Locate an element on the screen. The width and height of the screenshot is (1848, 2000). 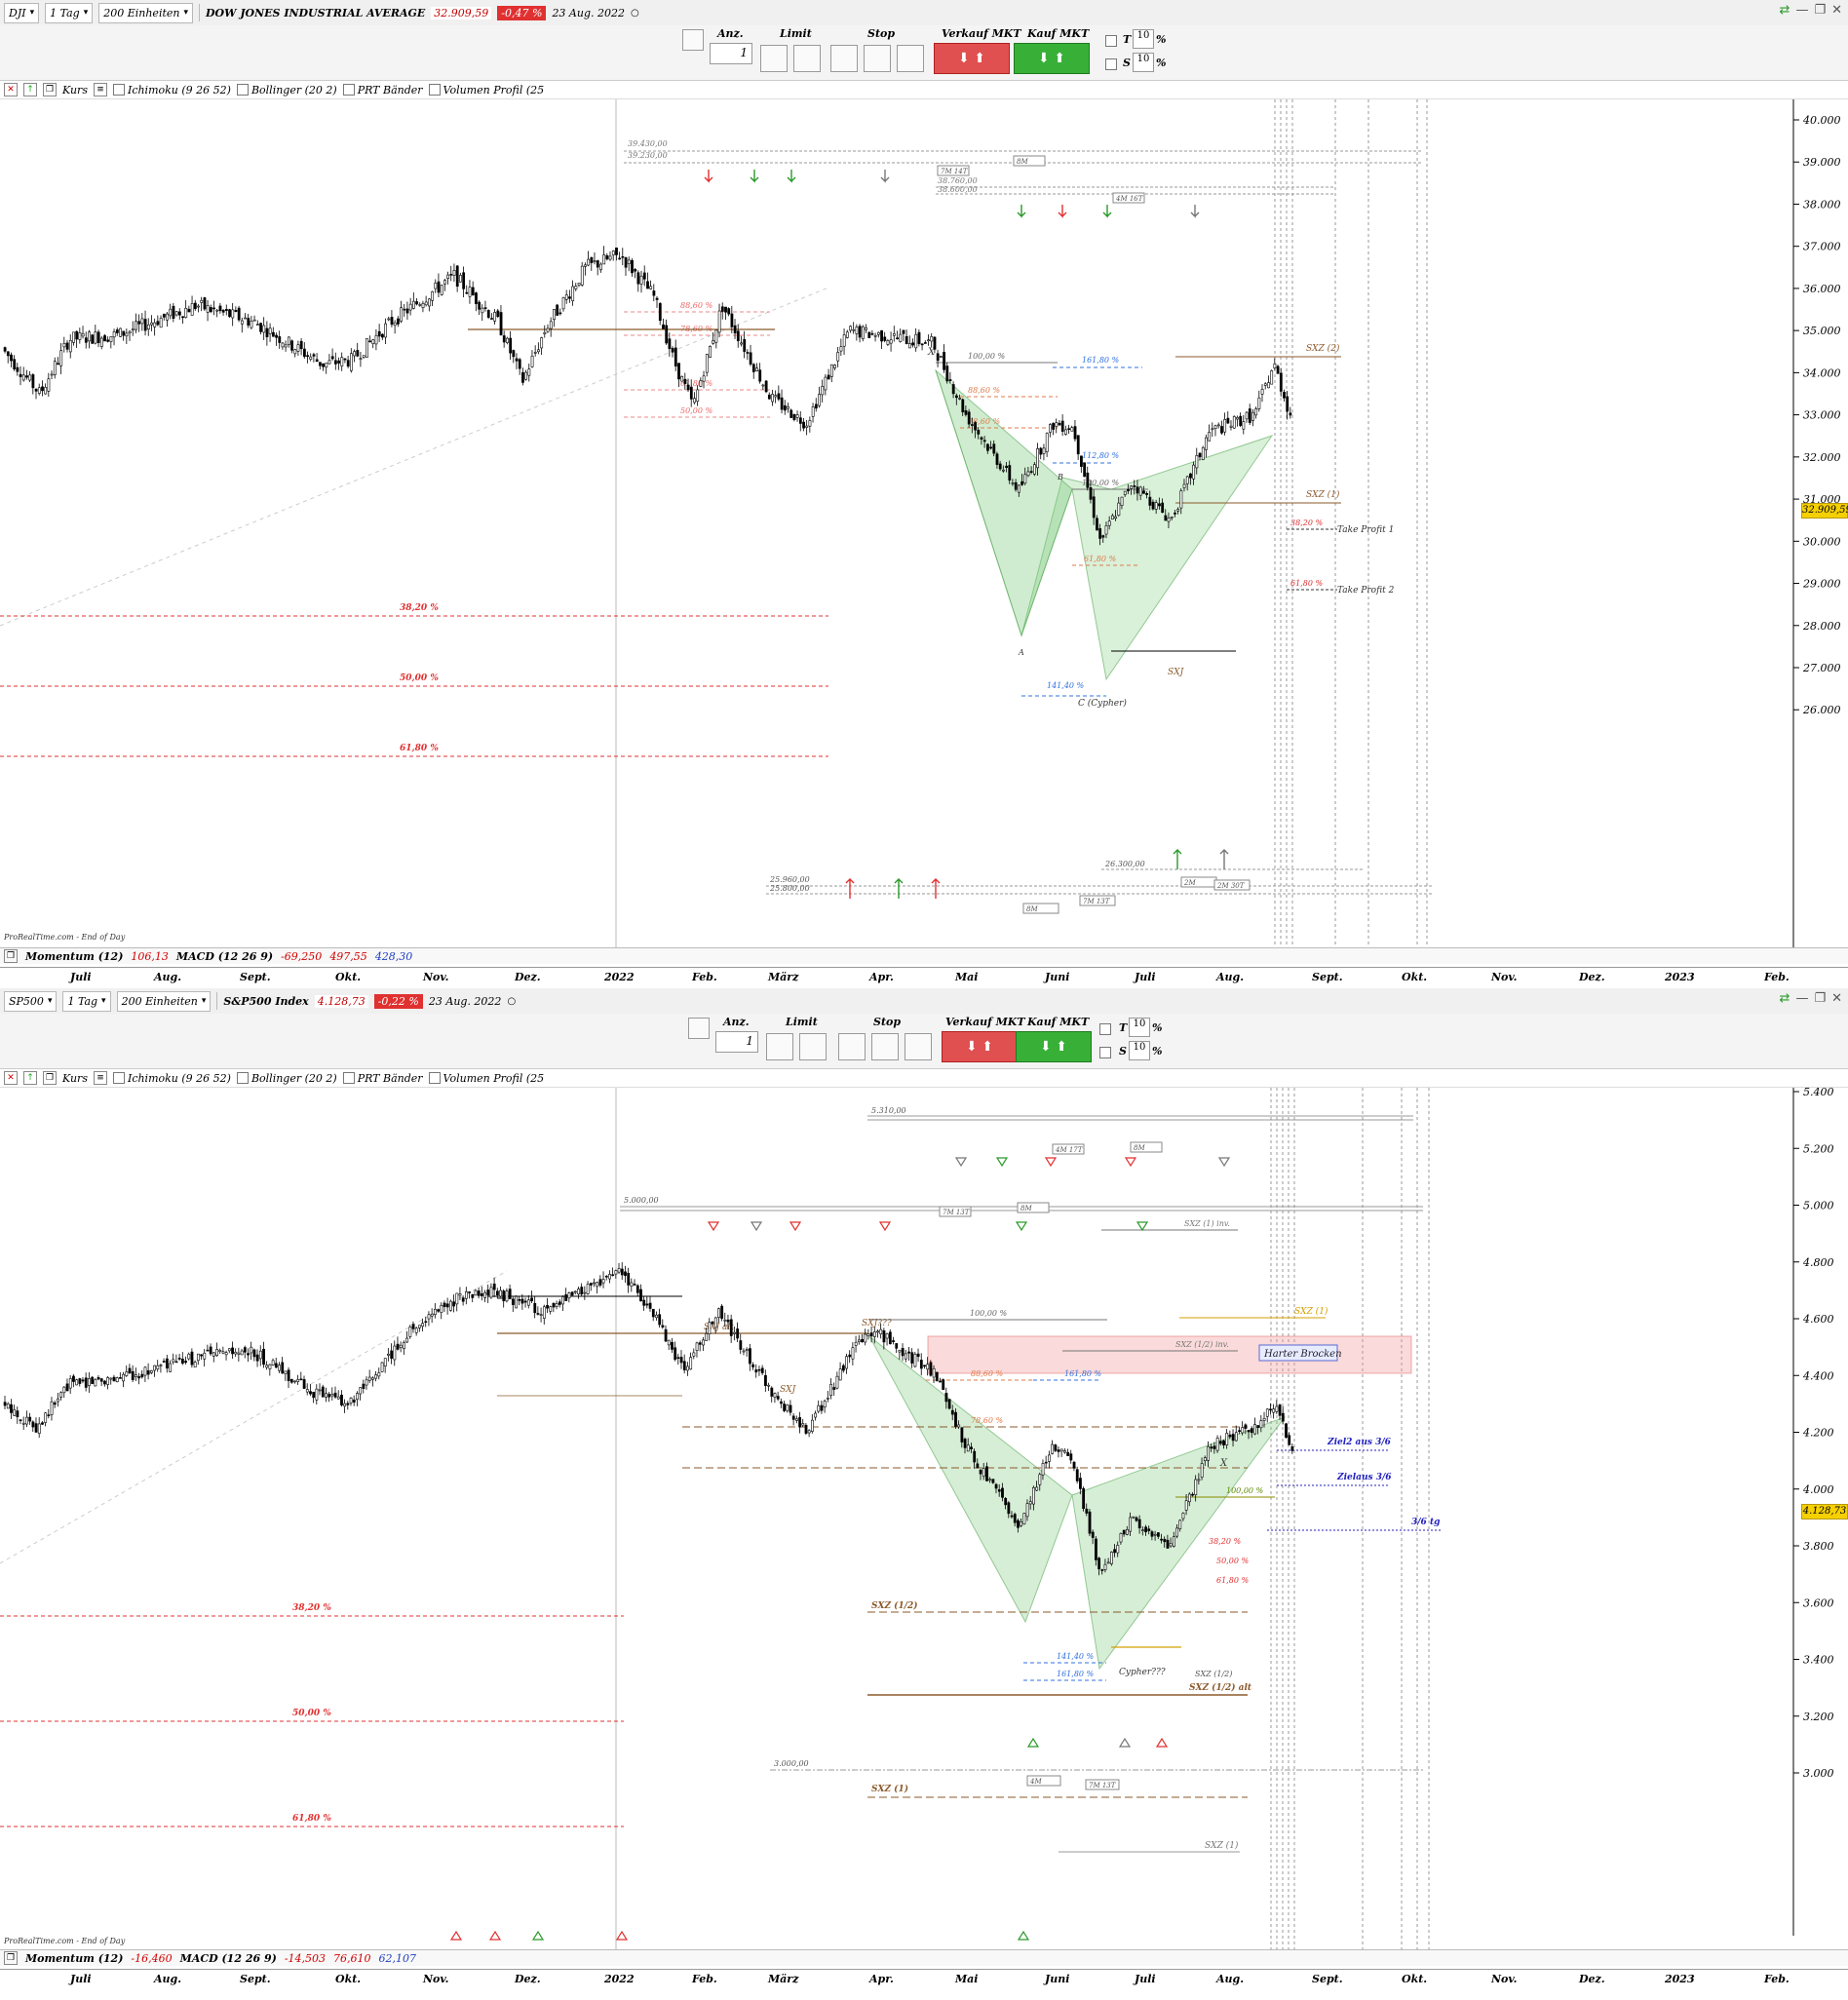
sp500-units-select: 200 Einheiten ▾ is located at coordinates (164, 1001).